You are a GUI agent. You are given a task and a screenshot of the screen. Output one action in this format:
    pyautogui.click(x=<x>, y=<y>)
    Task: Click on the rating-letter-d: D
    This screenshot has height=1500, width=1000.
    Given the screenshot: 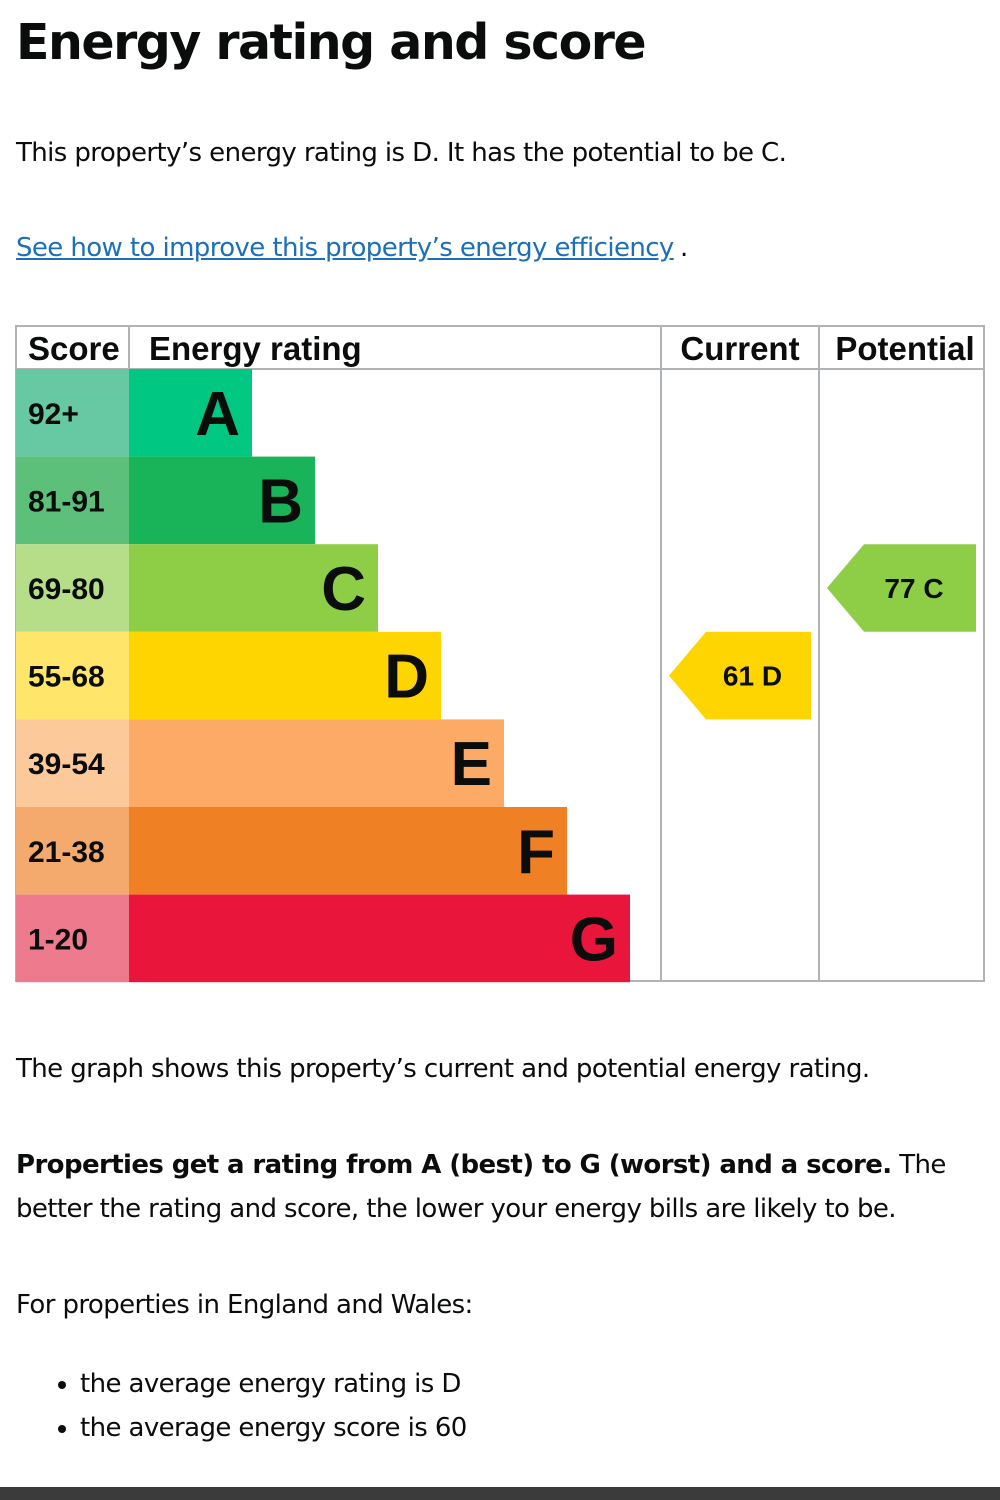 What is the action you would take?
    pyautogui.click(x=406, y=677)
    